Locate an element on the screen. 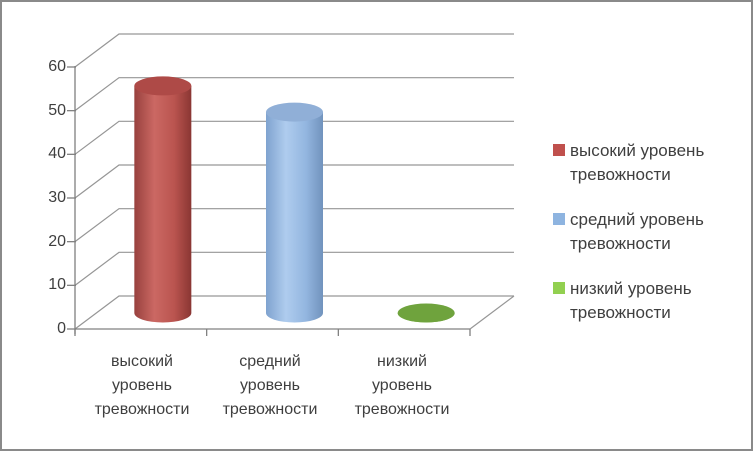  category-label: высокий уровень тревожности is located at coordinates (142, 386).